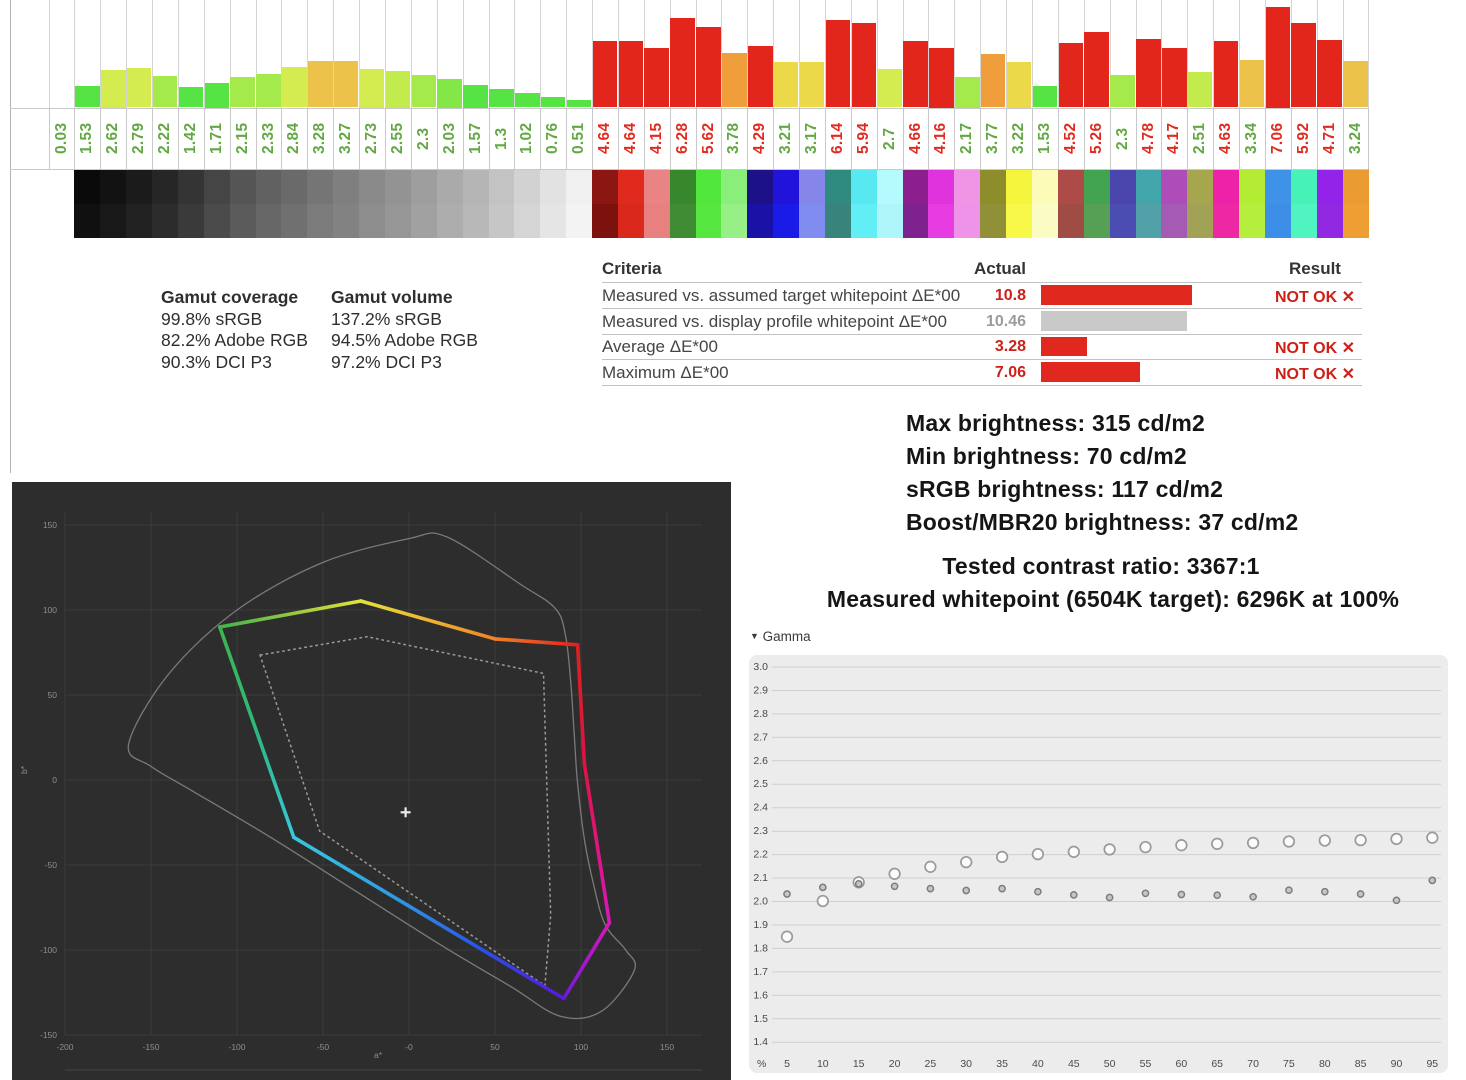 The height and width of the screenshot is (1080, 1466). What do you see at coordinates (760, 667) in the screenshot?
I see `svg-text: 3.0` at bounding box center [760, 667].